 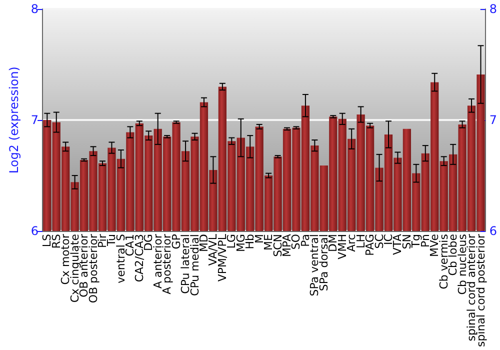 I want to click on y-tick-label: 7, so click(x=34, y=120).